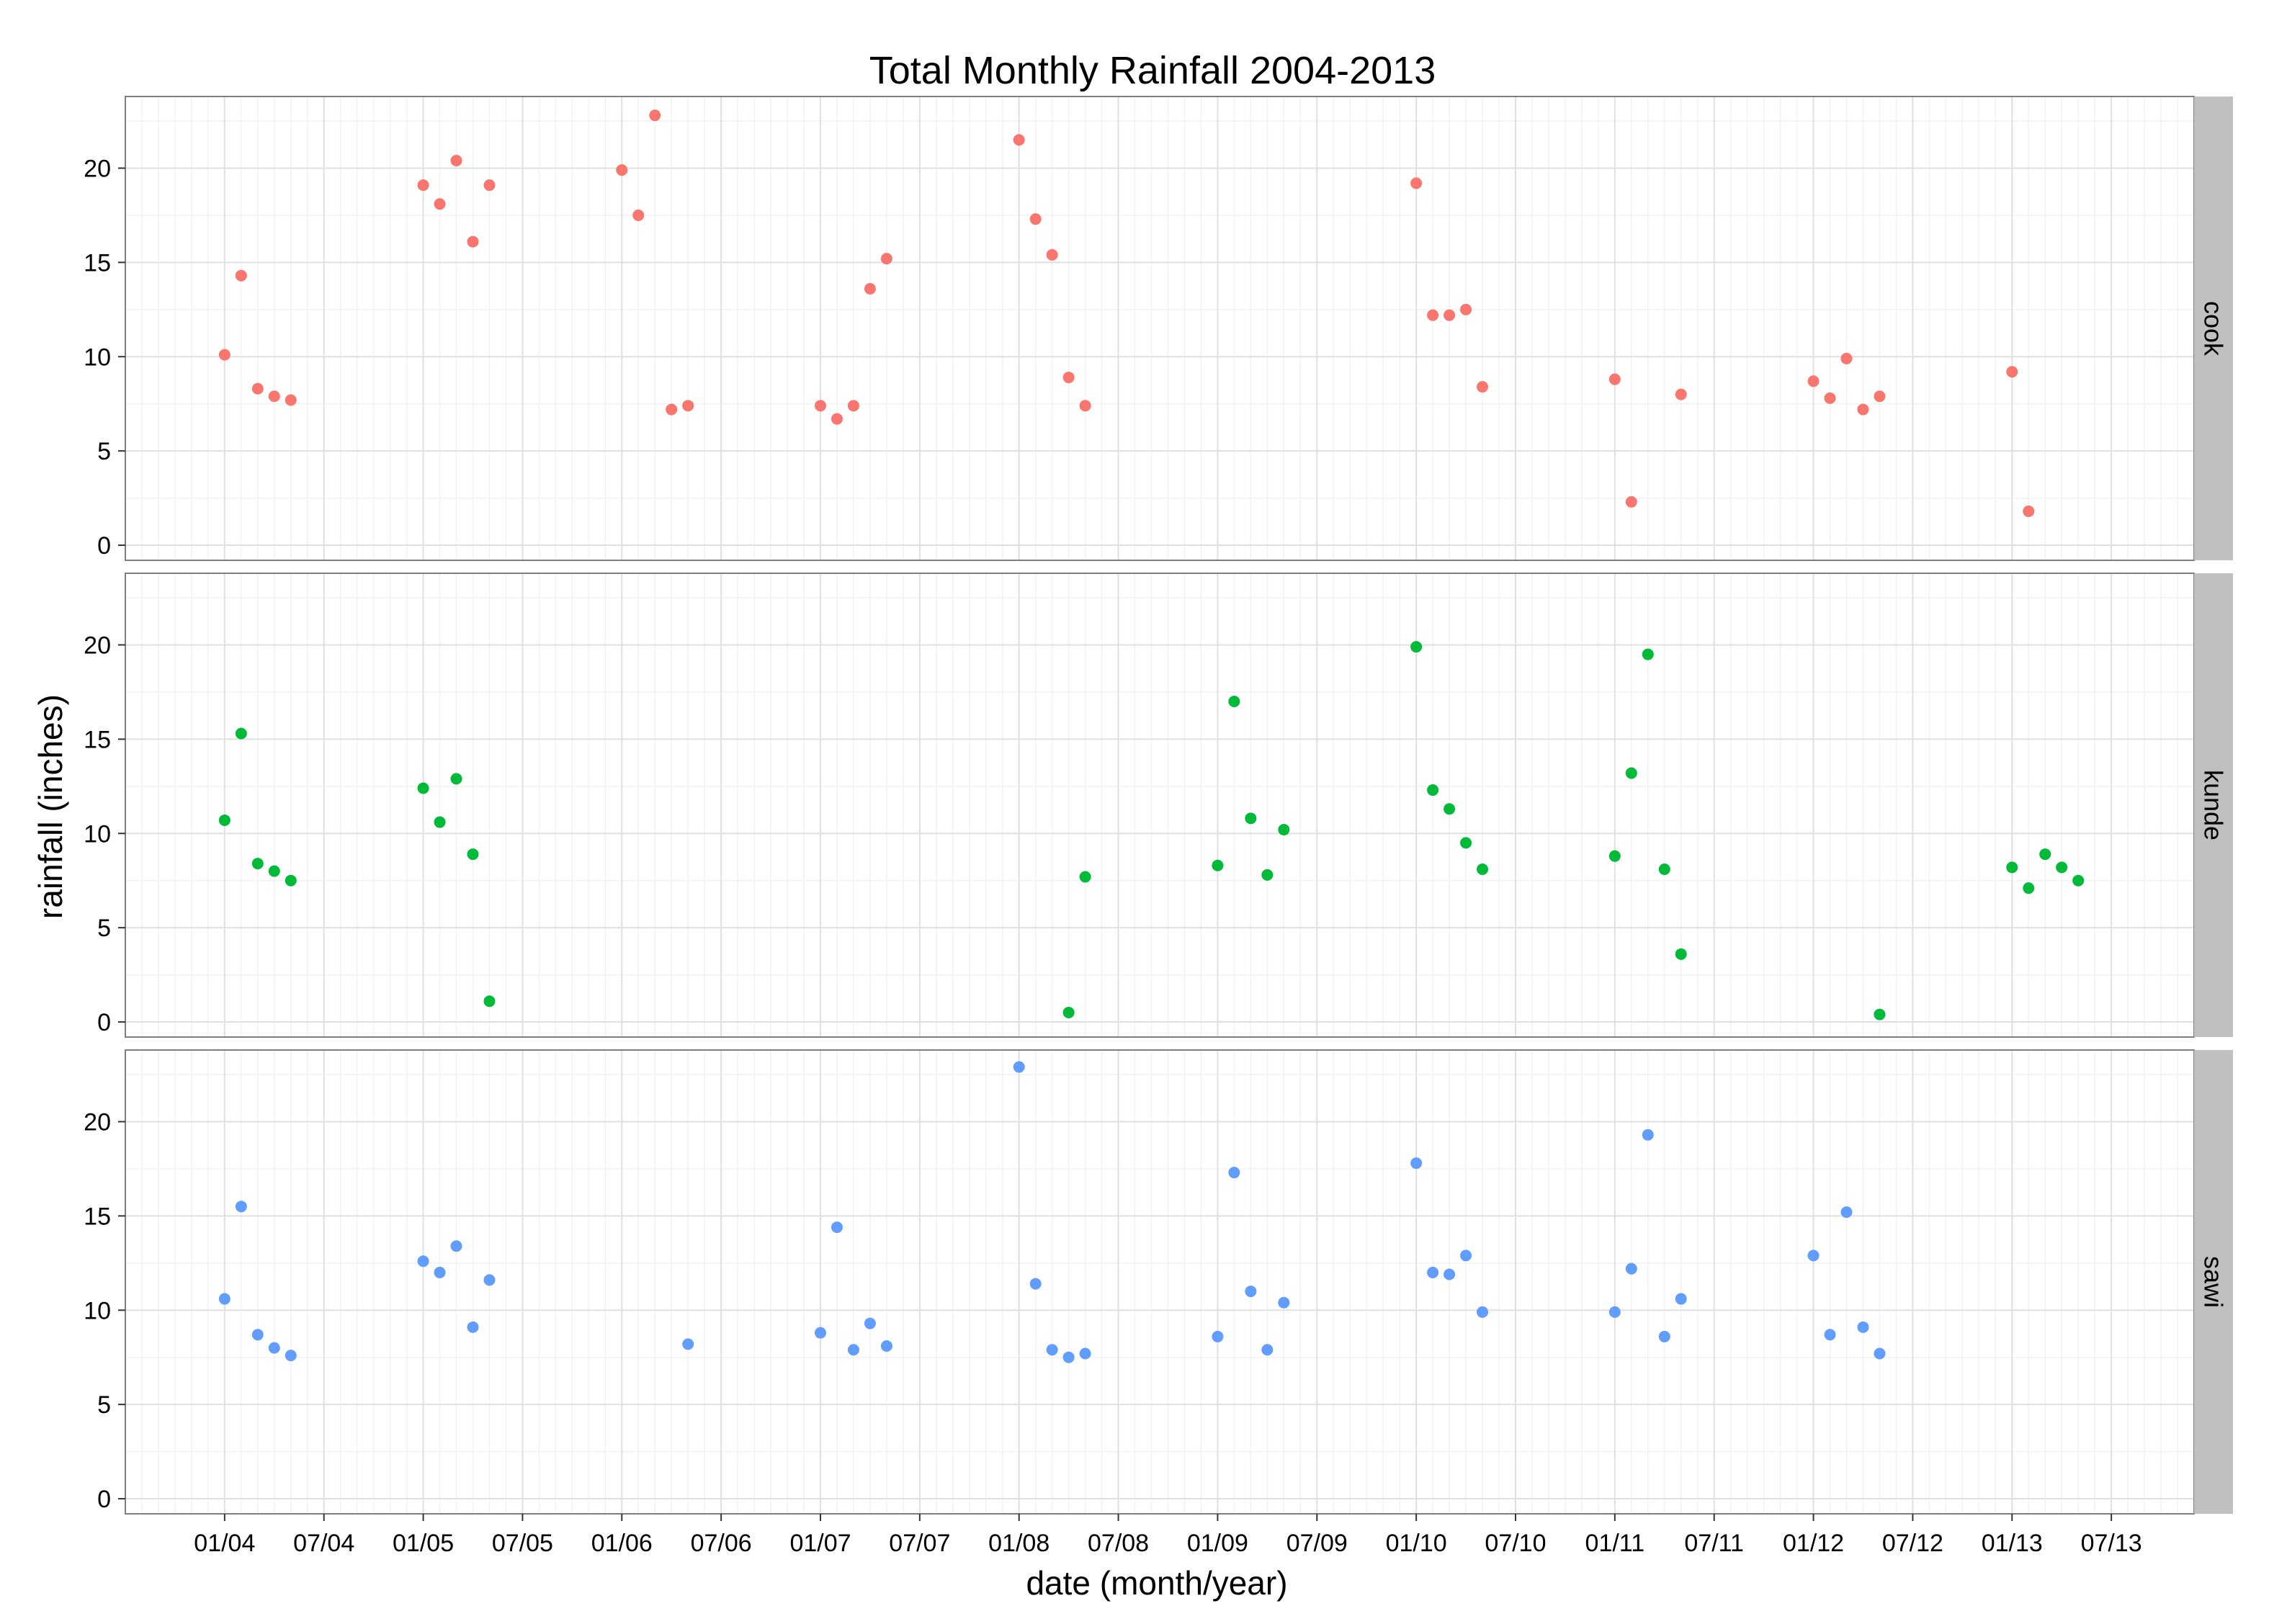 The image size is (2269, 1624). I want to click on x-tick-label: 07/11, so click(1714, 1544).